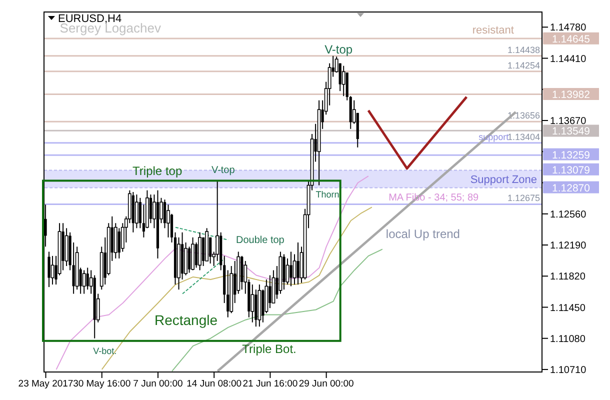  I want to click on annotation: Triple Bot., so click(269, 349).